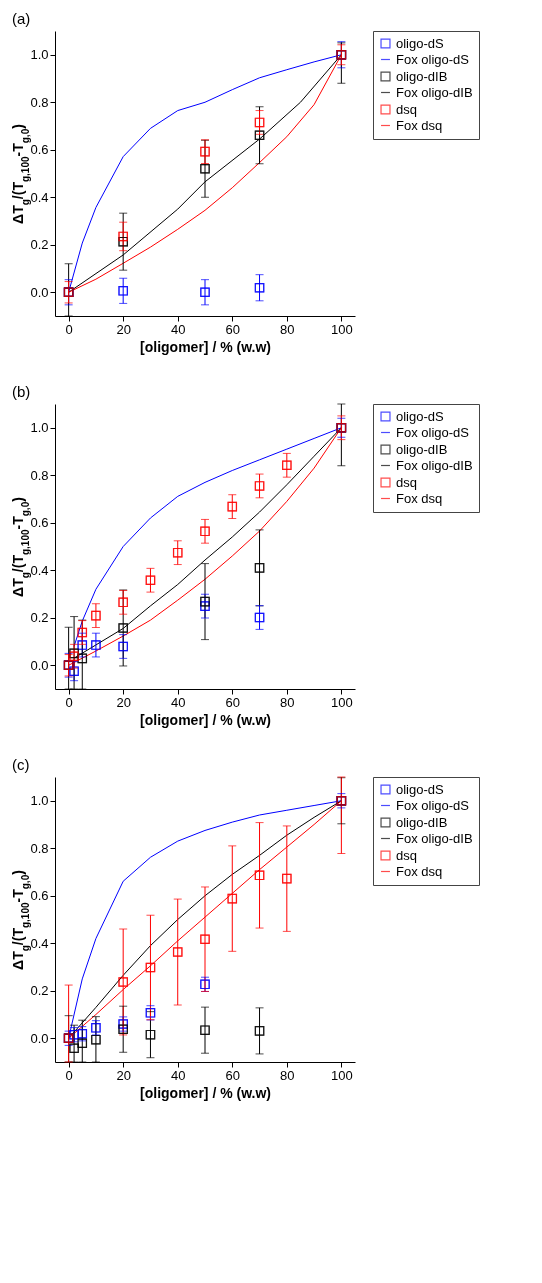 The height and width of the screenshot is (1283, 542). What do you see at coordinates (21, 18) in the screenshot?
I see `chart-title: (a)` at bounding box center [21, 18].